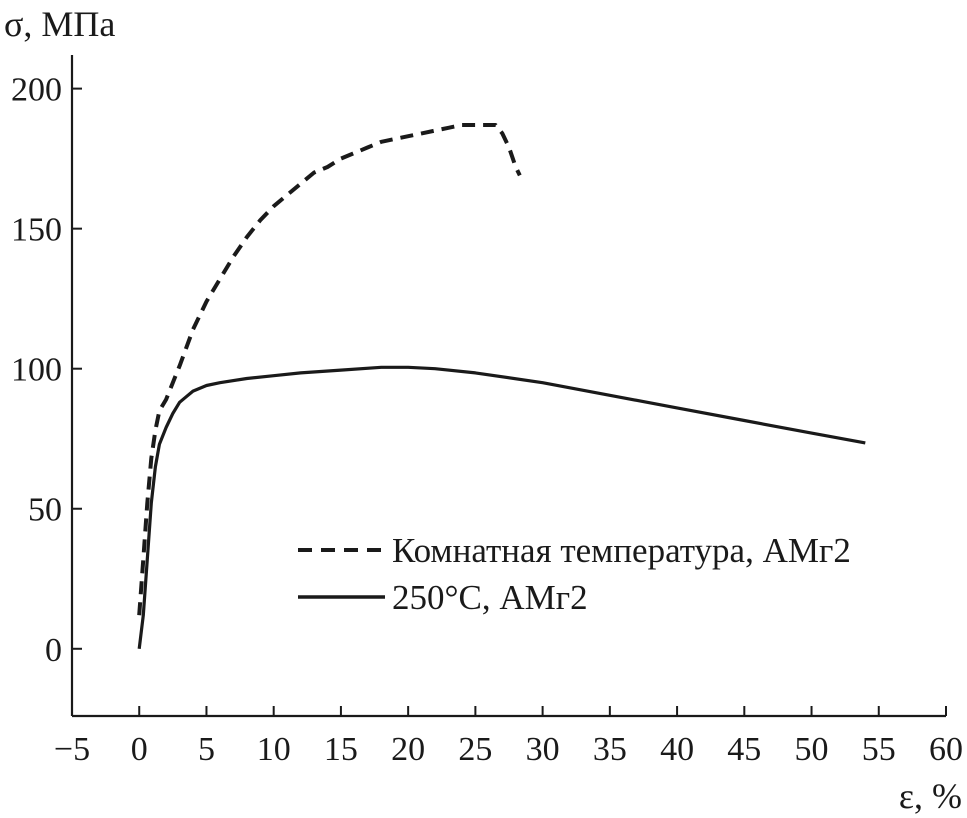 This screenshot has width=967, height=818. Describe the element at coordinates (621, 550) in the screenshot. I see `legend-label-room-temp: Комнатная температура, АМг2` at that location.